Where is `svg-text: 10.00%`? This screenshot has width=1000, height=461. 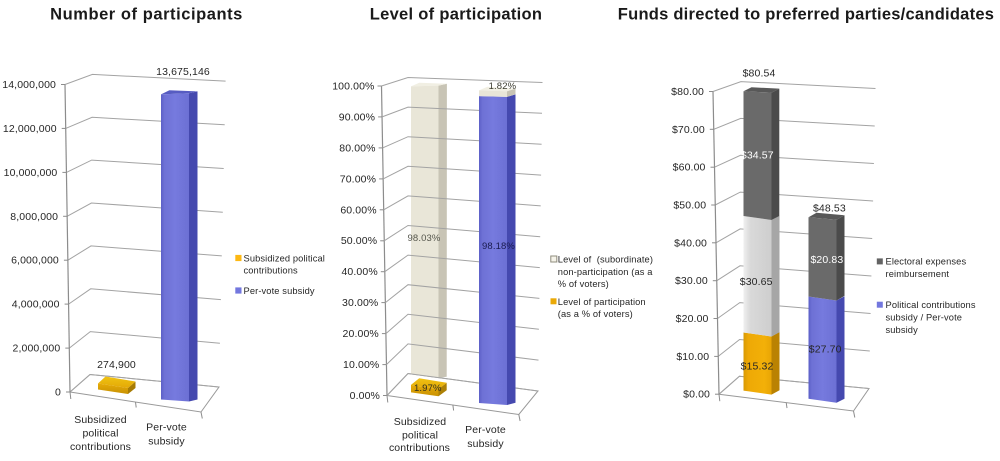 svg-text: 10.00% is located at coordinates (361, 365).